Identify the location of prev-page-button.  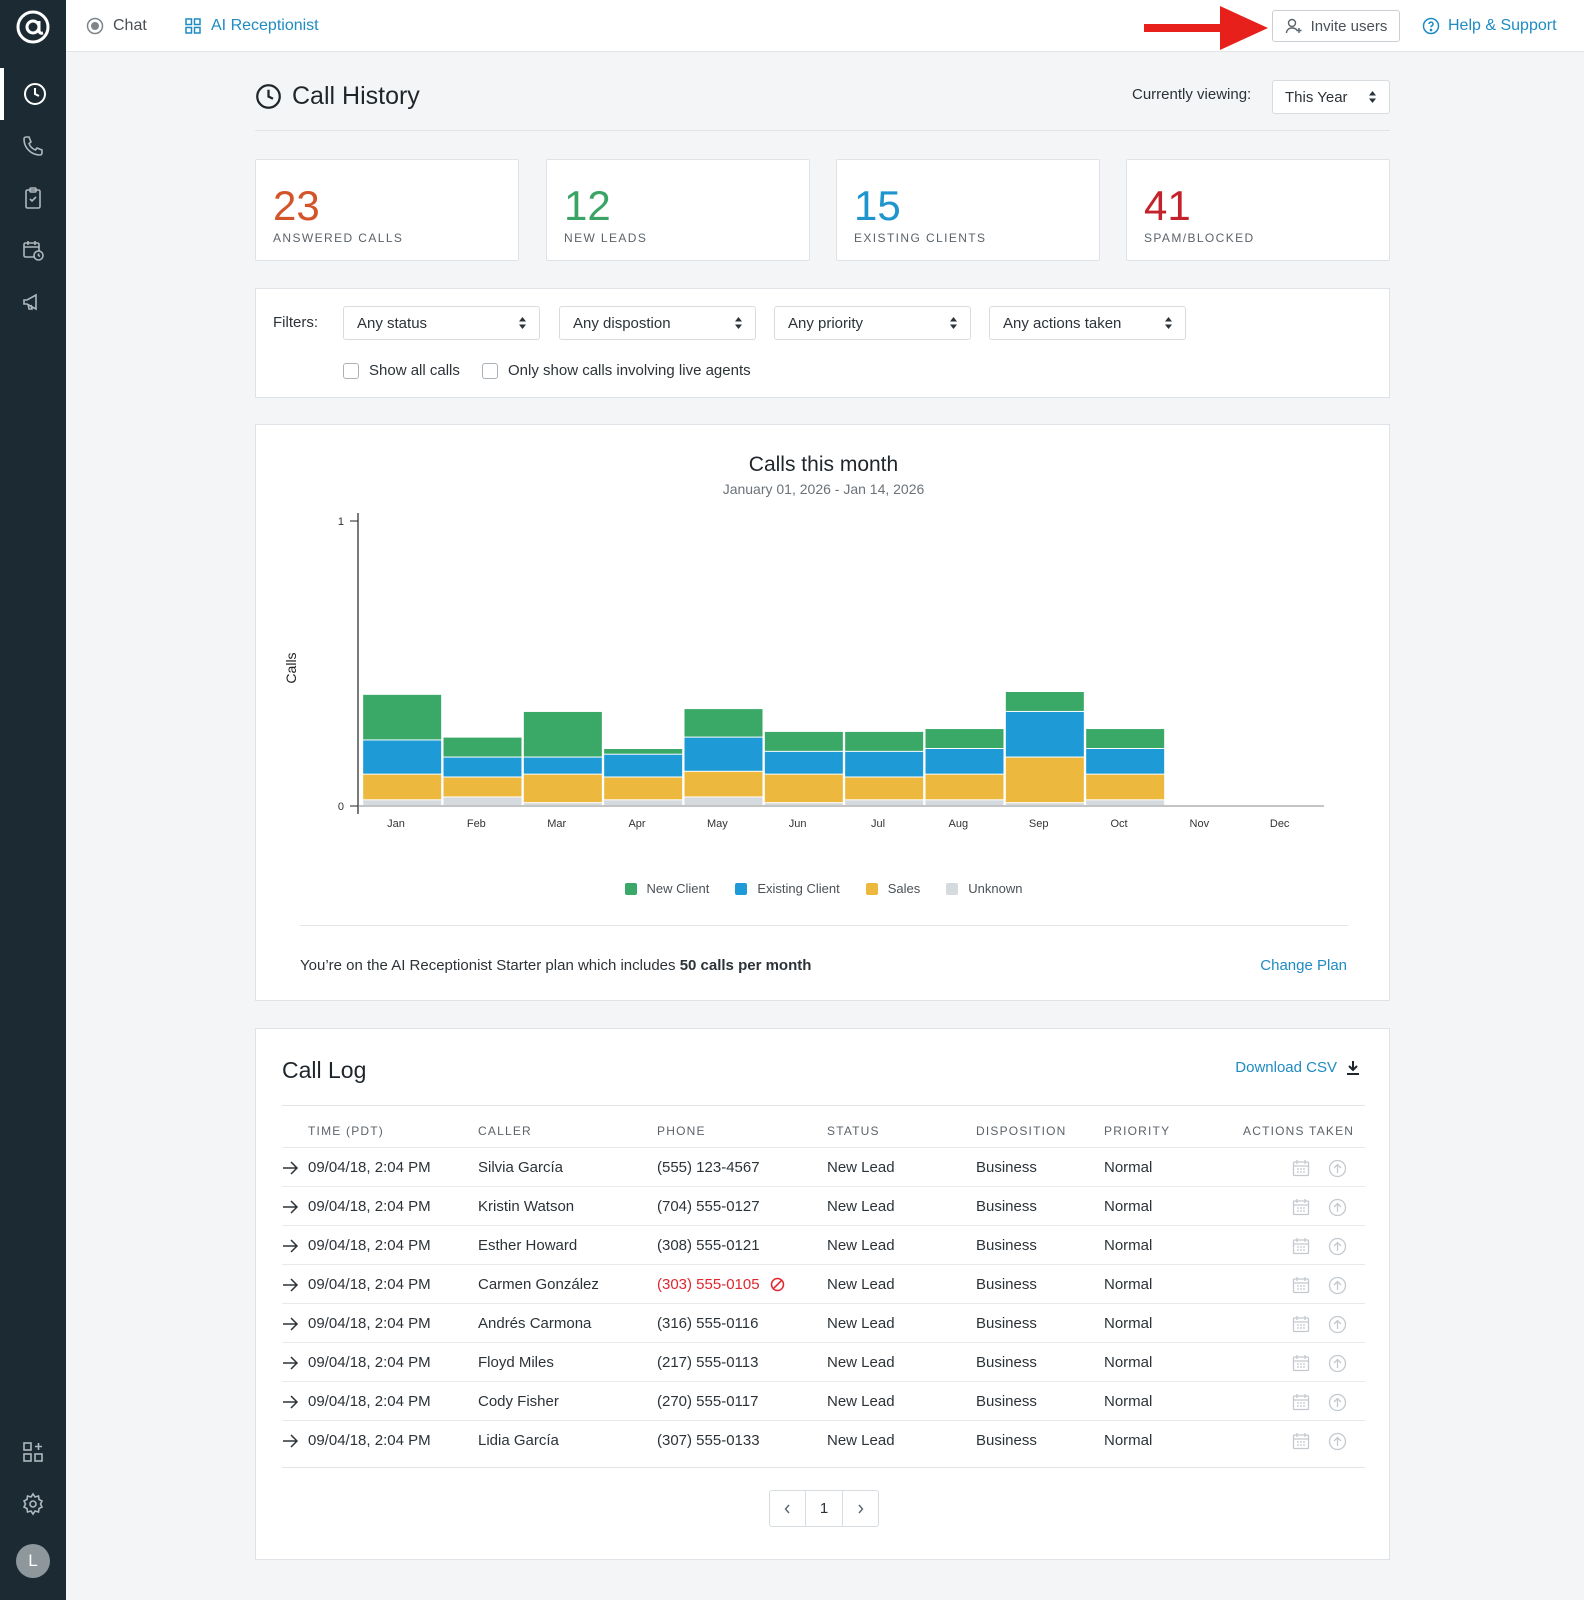
(787, 1508).